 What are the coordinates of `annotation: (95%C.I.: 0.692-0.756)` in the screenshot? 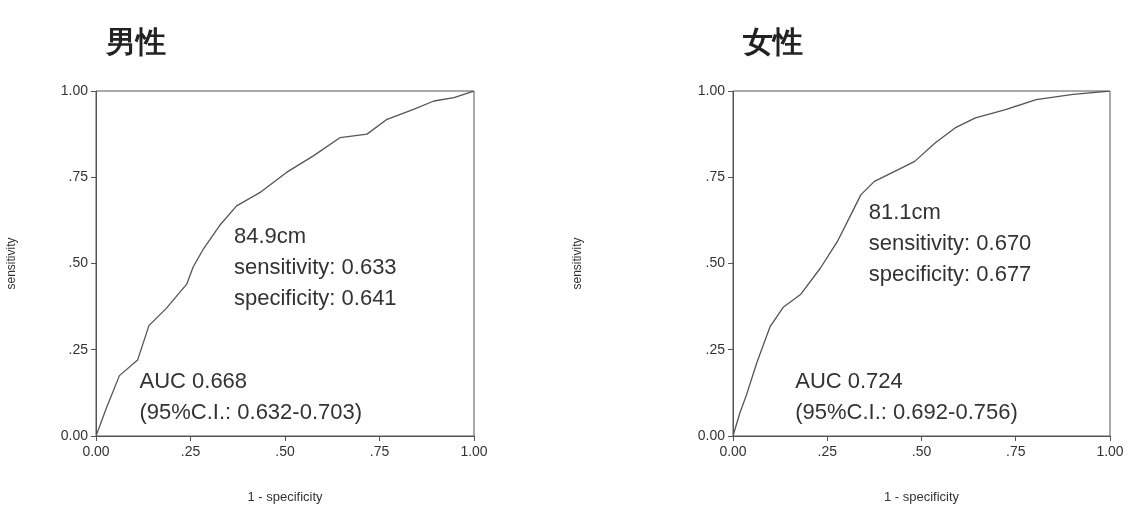 It's located at (906, 411).